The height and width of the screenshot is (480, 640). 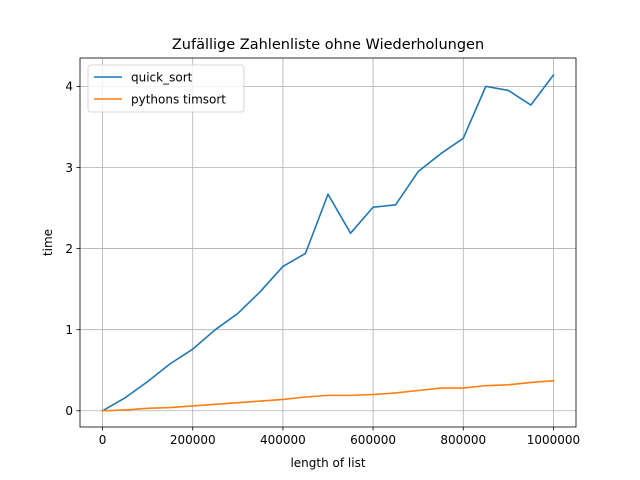 What do you see at coordinates (283, 440) in the screenshot?
I see `x-tick-label: 400000` at bounding box center [283, 440].